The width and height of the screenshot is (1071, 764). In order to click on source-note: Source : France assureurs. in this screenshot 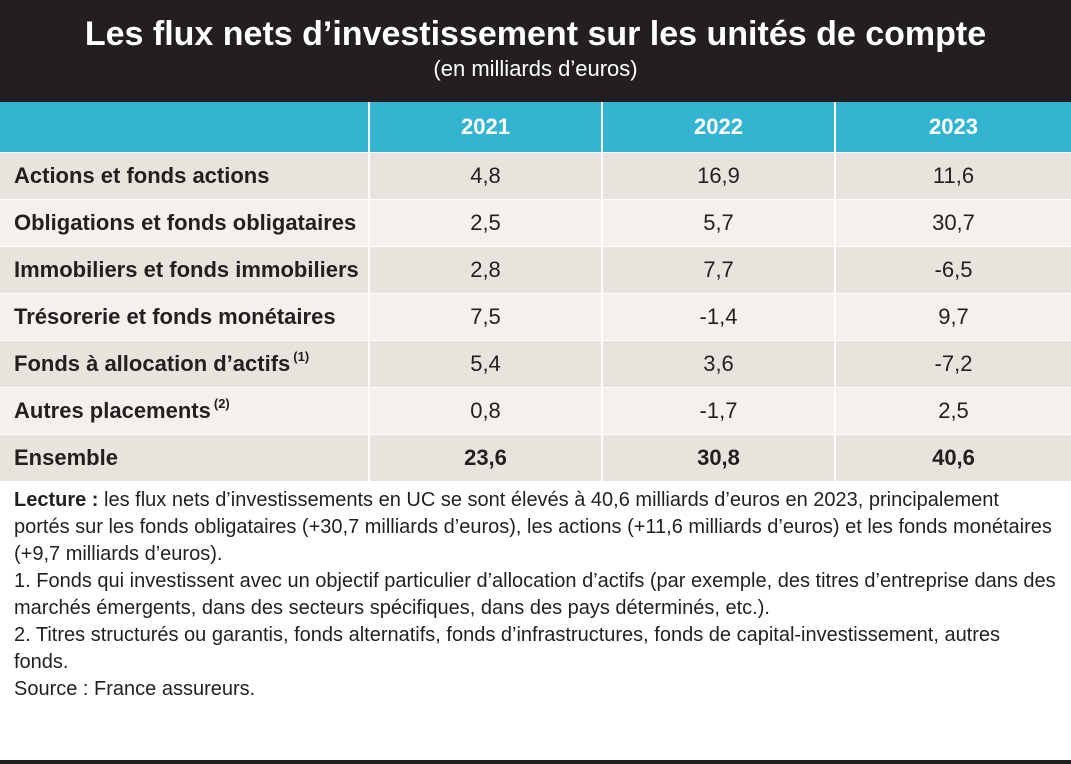, I will do `click(135, 689)`.